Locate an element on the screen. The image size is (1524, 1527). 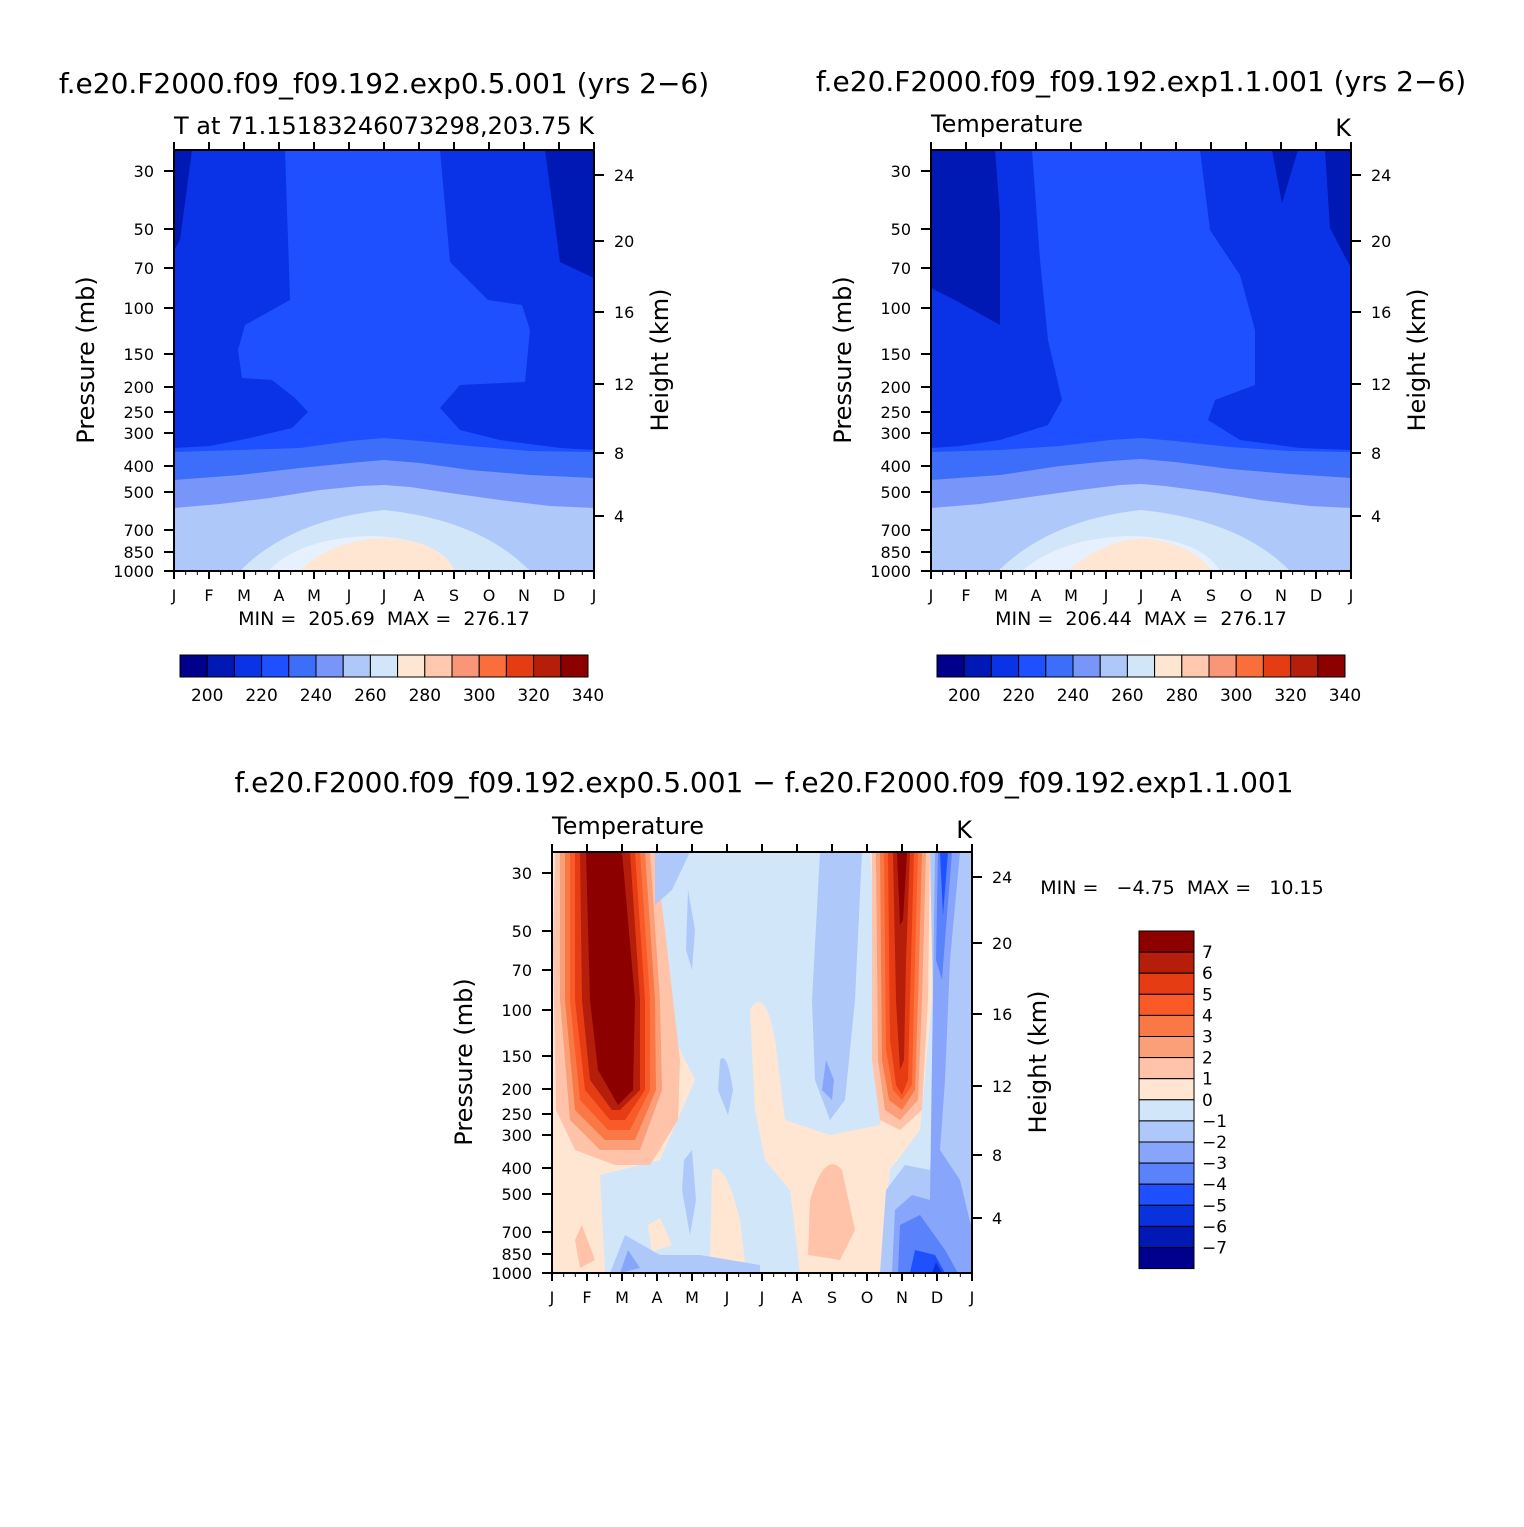
y2-tick-label: 20 is located at coordinates (1002, 943).